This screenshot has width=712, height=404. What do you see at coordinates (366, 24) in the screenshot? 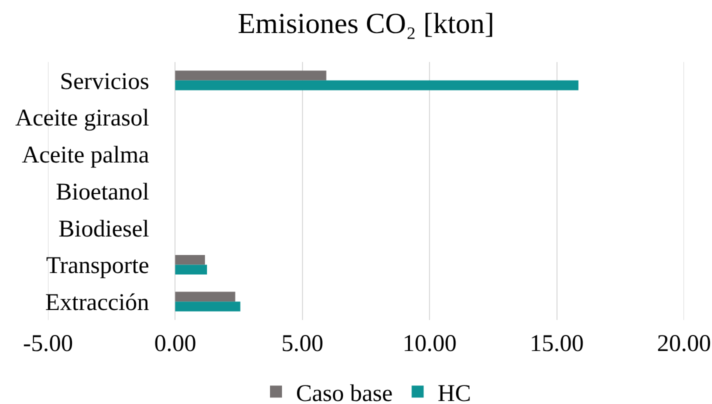
I see `chart-title: Emisiones CO₂ [kton]` at bounding box center [366, 24].